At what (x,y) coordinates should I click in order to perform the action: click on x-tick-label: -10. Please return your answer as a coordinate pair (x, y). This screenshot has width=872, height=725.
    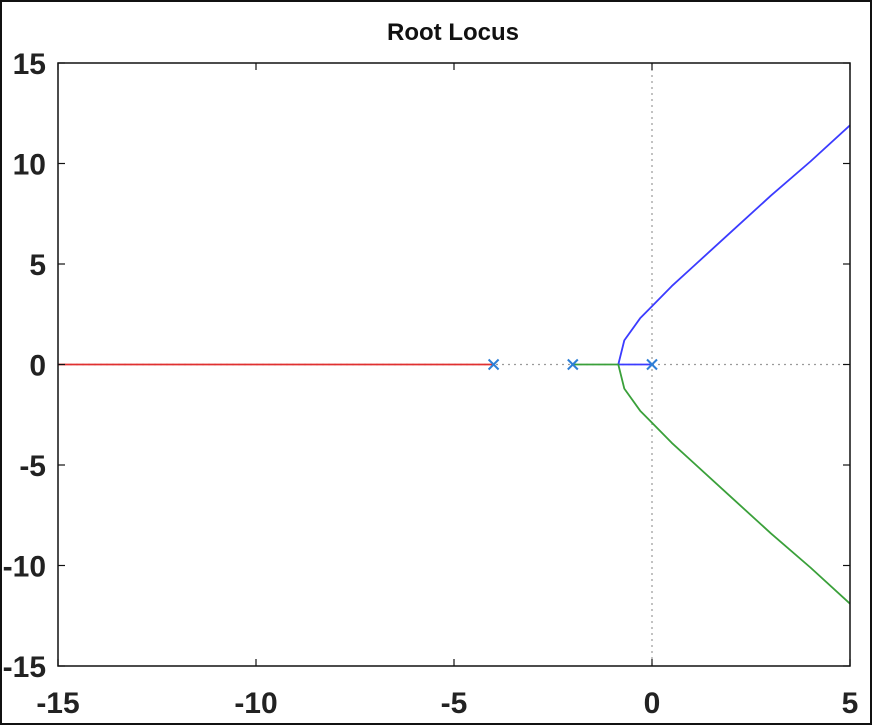
    Looking at the image, I should click on (255, 703).